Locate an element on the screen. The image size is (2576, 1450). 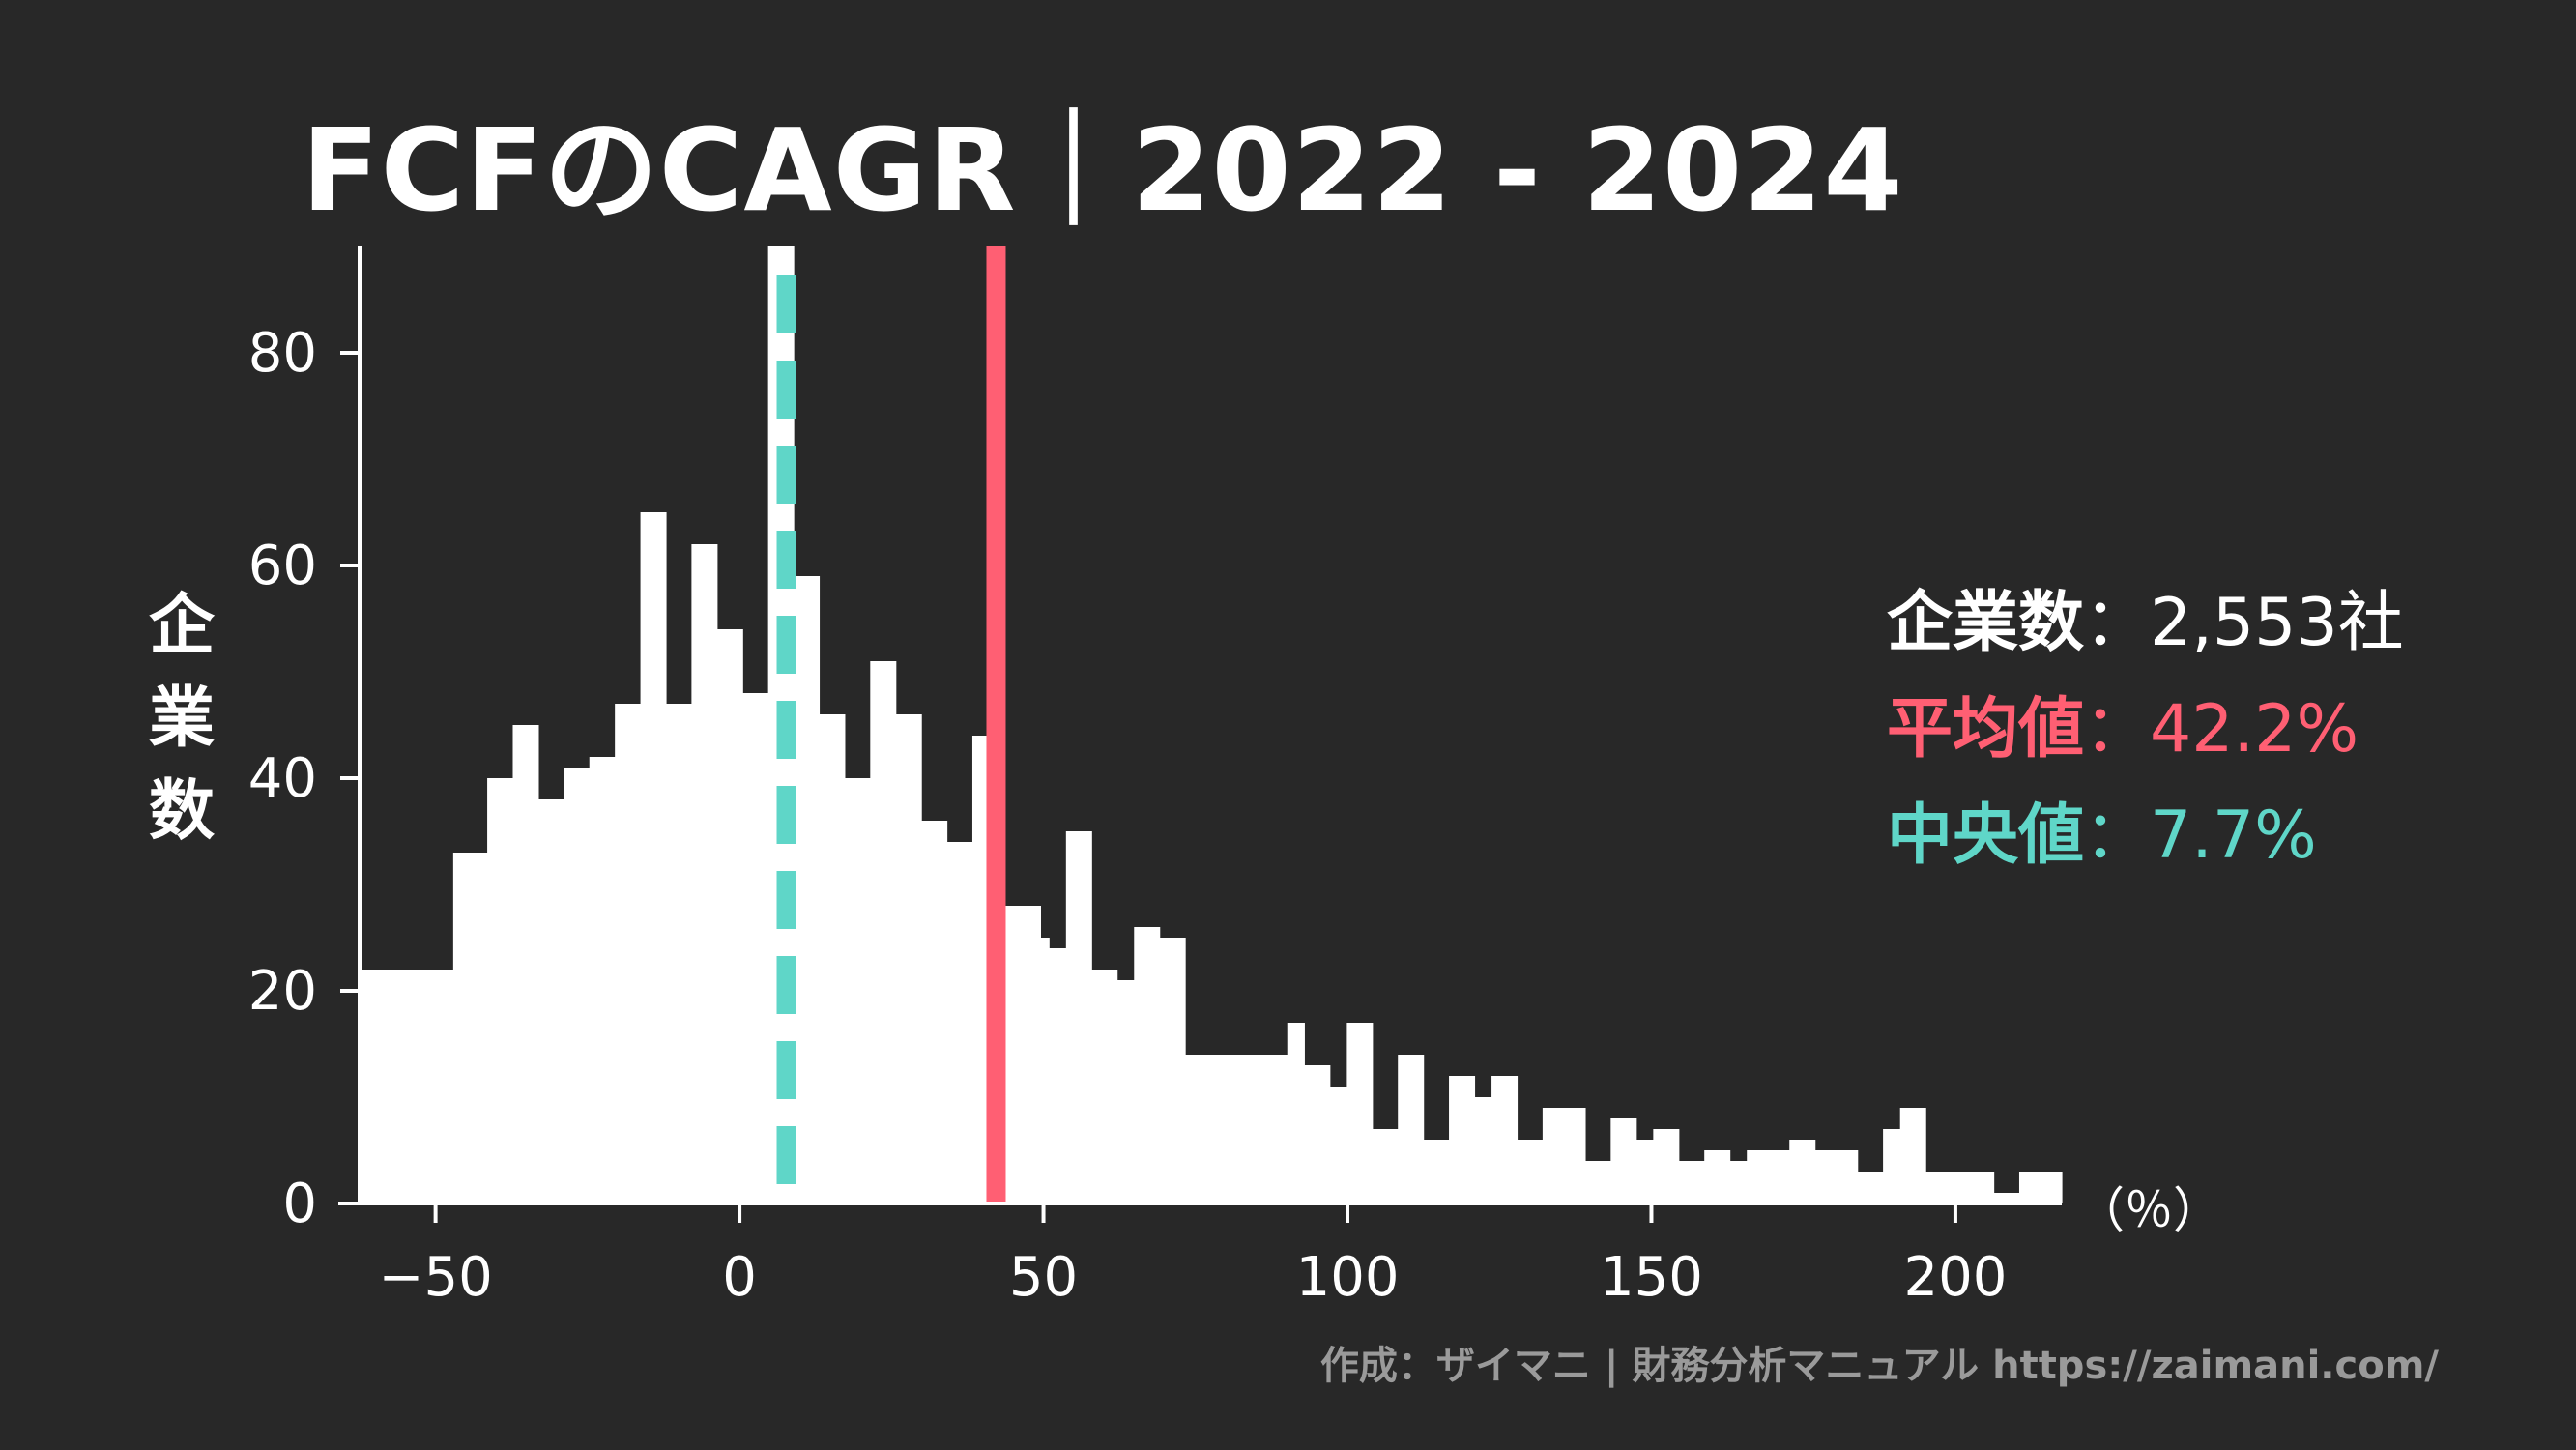
stat-count: 企業数：2,553社 is located at coordinates (2145, 623).